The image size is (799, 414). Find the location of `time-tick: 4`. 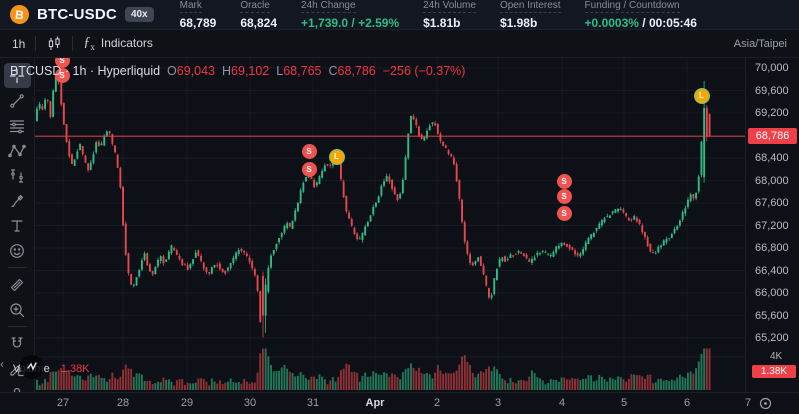

time-tick: 4 is located at coordinates (562, 403).